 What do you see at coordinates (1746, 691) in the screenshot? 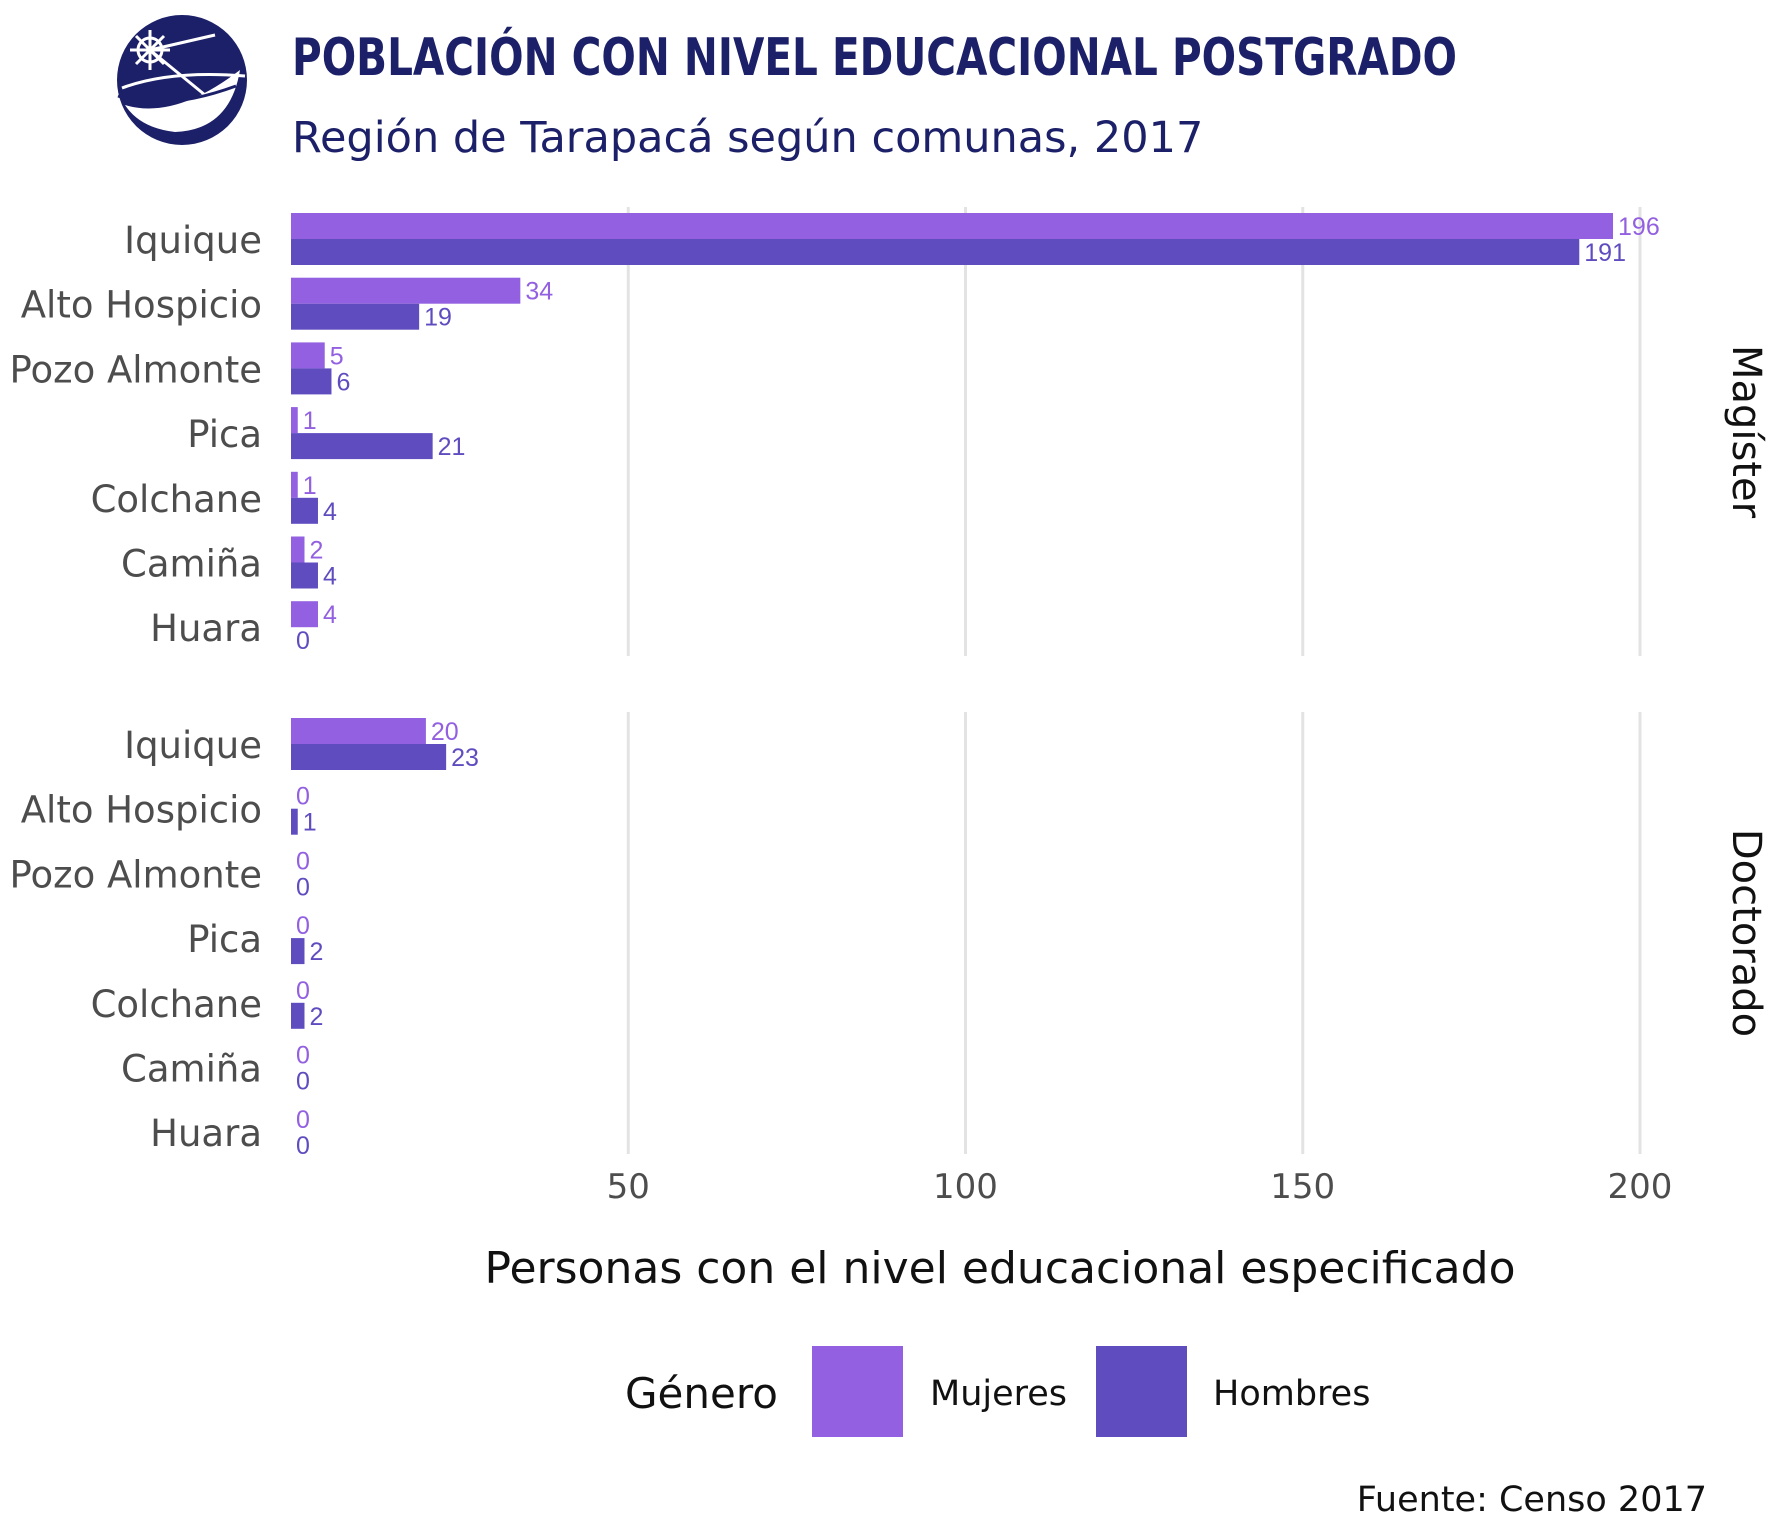
I see `facet-labels: Magíster Doctorado` at bounding box center [1746, 691].